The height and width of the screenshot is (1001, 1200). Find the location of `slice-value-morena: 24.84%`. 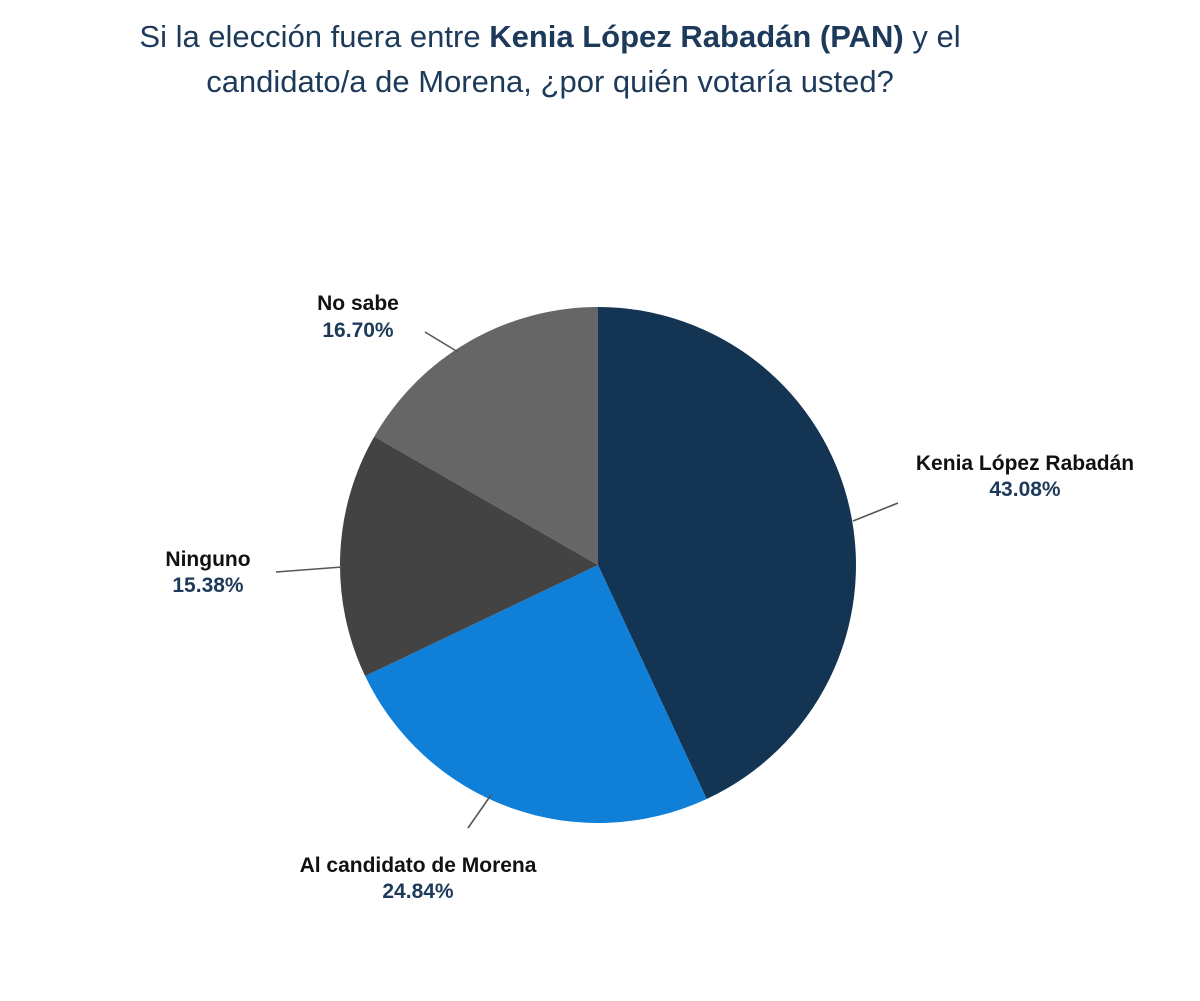

slice-value-morena: 24.84% is located at coordinates (418, 891).